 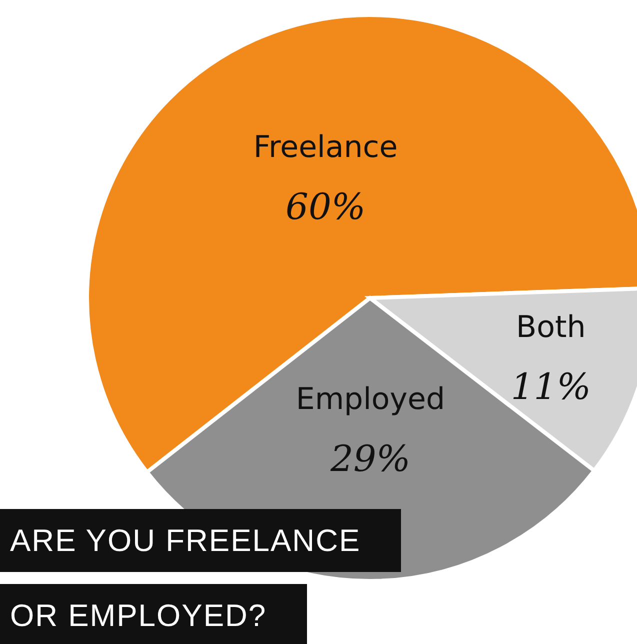 I want to click on slice-label: Employed, so click(x=371, y=399).